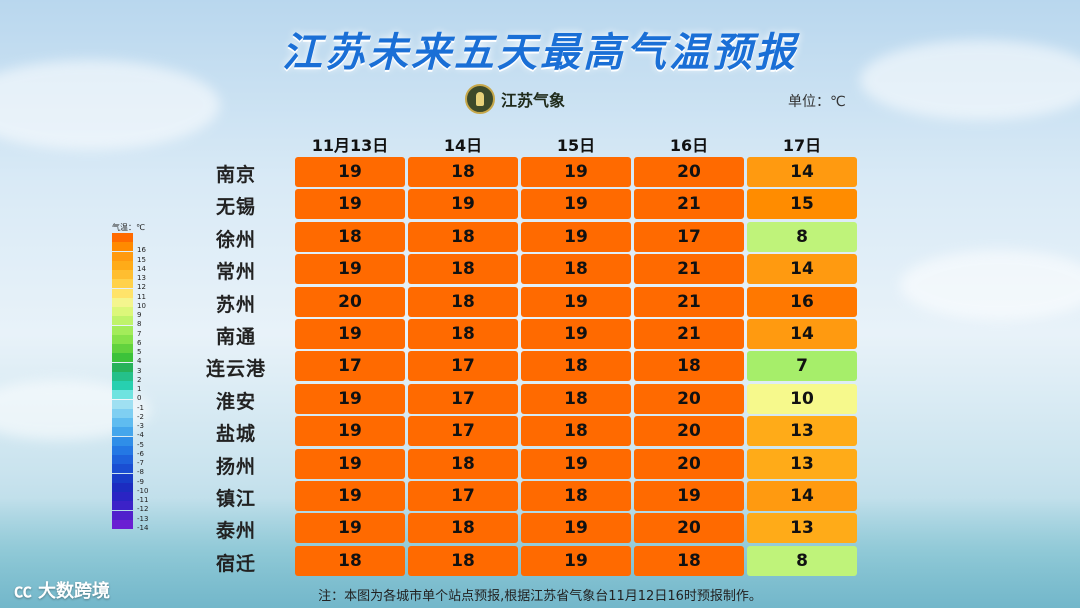 The width and height of the screenshot is (1080, 608). Describe the element at coordinates (802, 398) in the screenshot. I see `temperature-cell: 10` at that location.